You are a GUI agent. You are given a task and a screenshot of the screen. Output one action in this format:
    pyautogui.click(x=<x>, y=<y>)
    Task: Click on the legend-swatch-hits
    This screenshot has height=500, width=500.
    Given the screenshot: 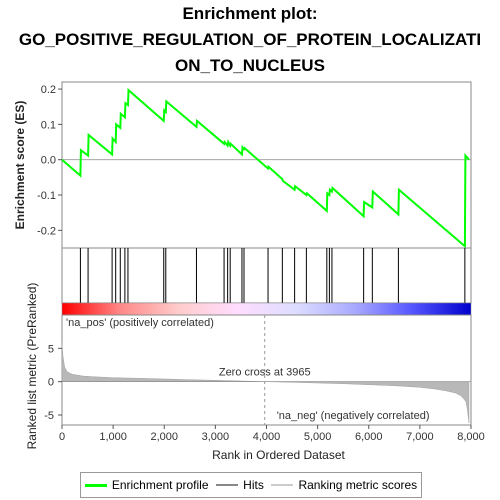 What is the action you would take?
    pyautogui.click(x=227, y=485)
    